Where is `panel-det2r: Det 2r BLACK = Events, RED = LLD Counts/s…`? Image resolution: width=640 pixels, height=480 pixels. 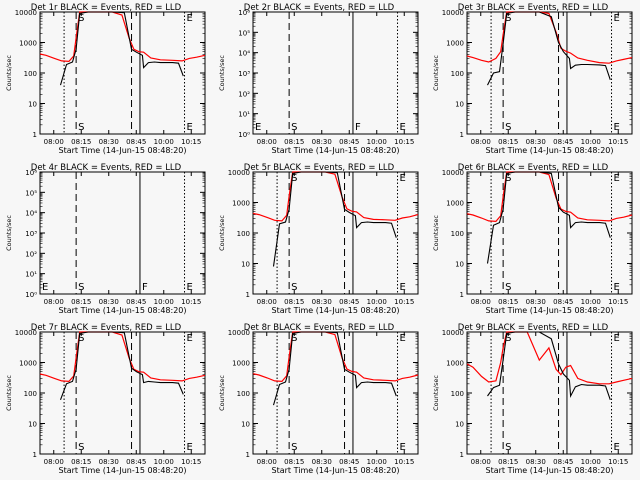 panel-det2r: Det 2r BLACK = Events, RED = LLD Counts/s… is located at coordinates (318, 79).